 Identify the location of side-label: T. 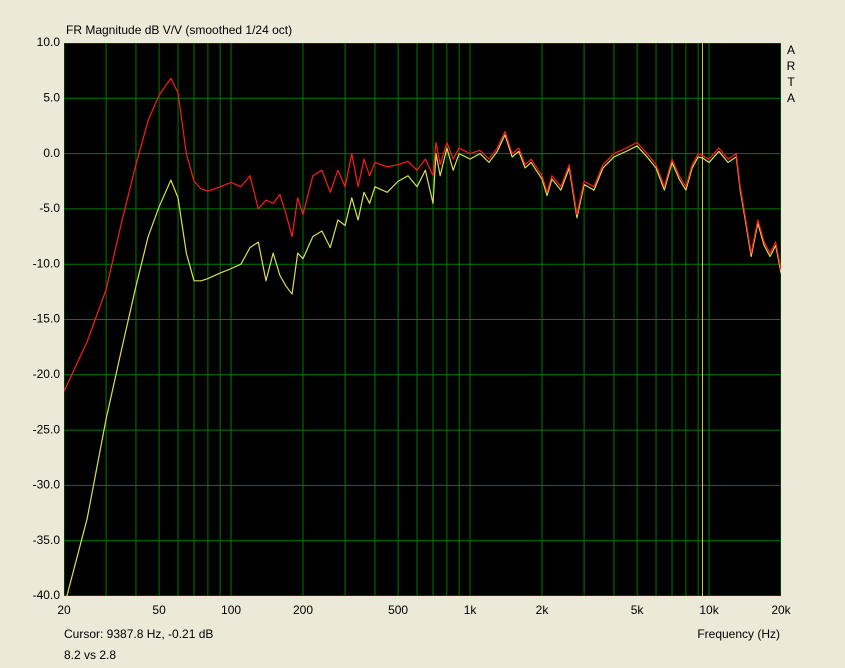
(791, 82).